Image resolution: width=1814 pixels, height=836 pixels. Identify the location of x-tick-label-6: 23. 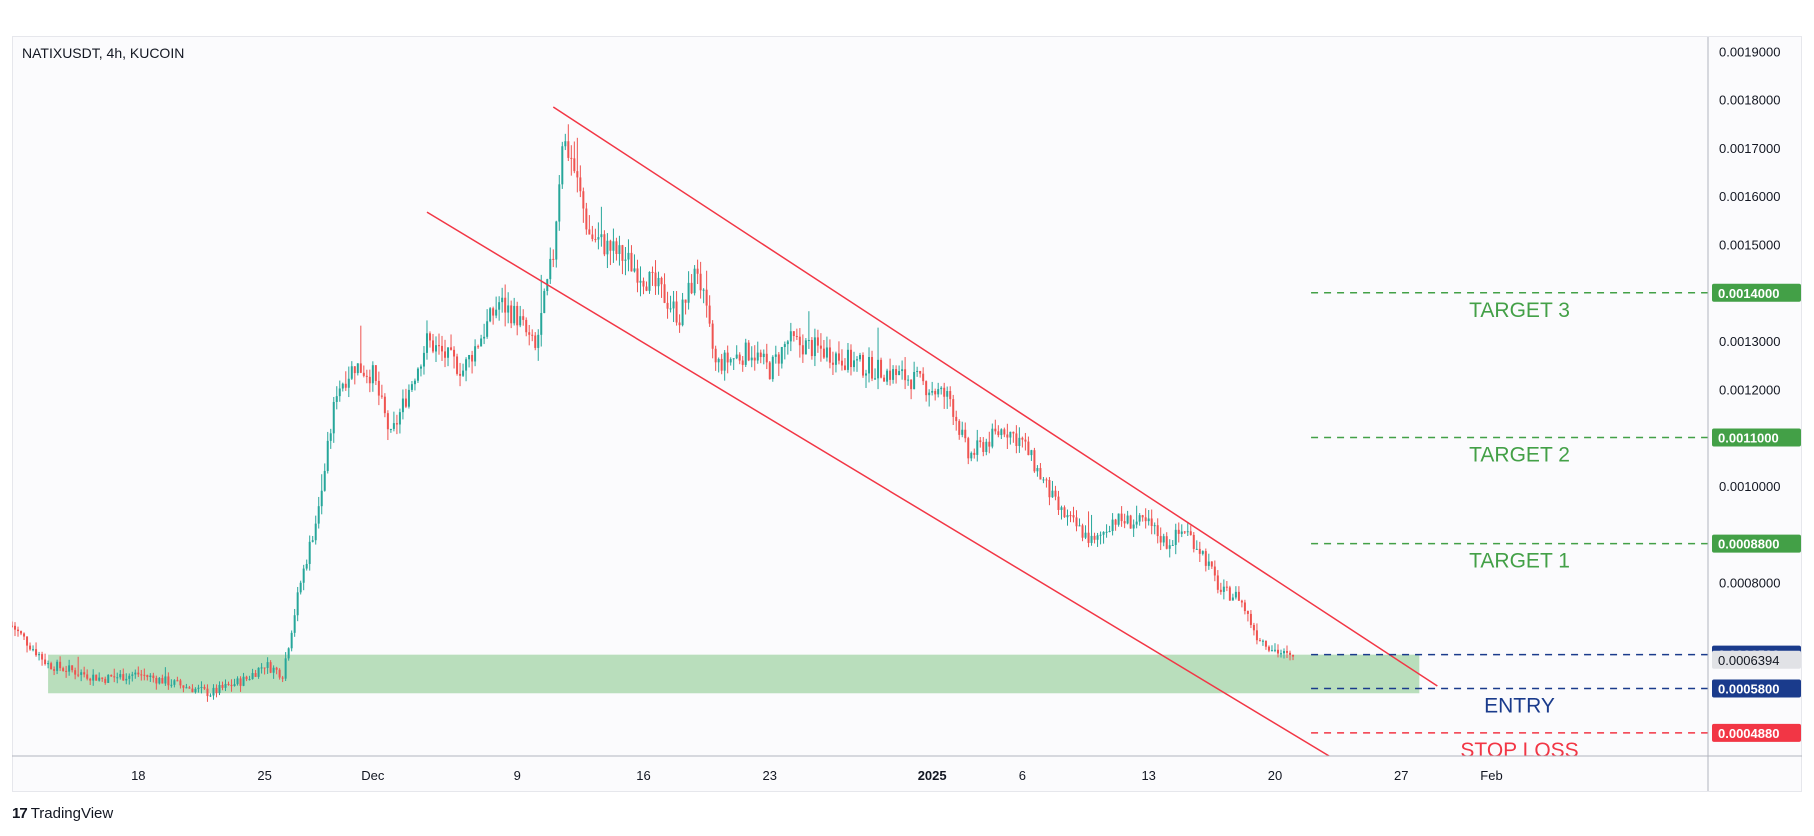
(770, 775).